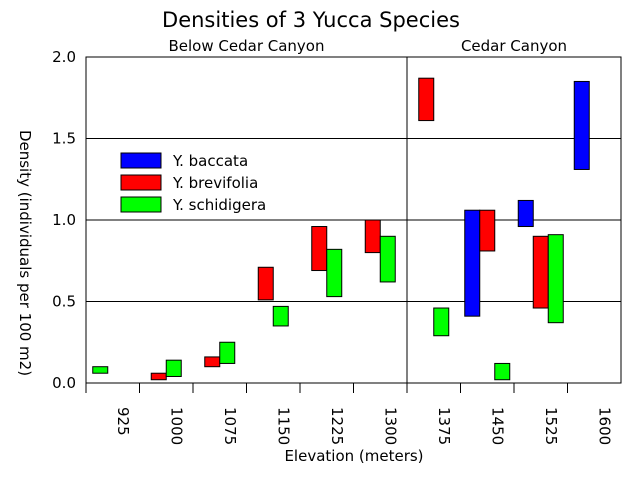 The image size is (625, 481). Describe the element at coordinates (219, 205) in the screenshot. I see `legend-label: Y. schidigera` at that location.